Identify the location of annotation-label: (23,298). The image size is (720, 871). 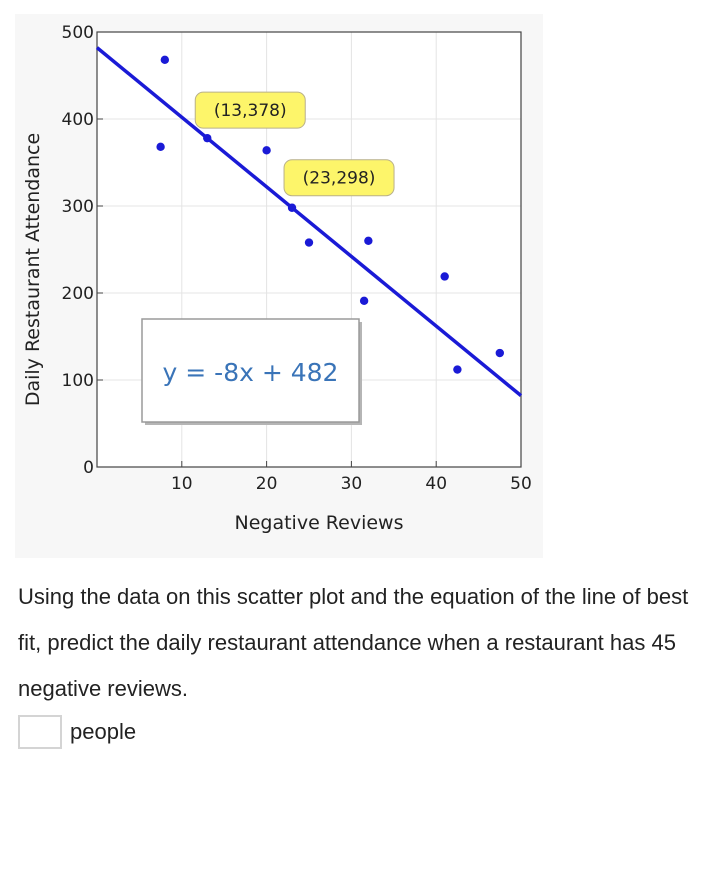
(339, 179).